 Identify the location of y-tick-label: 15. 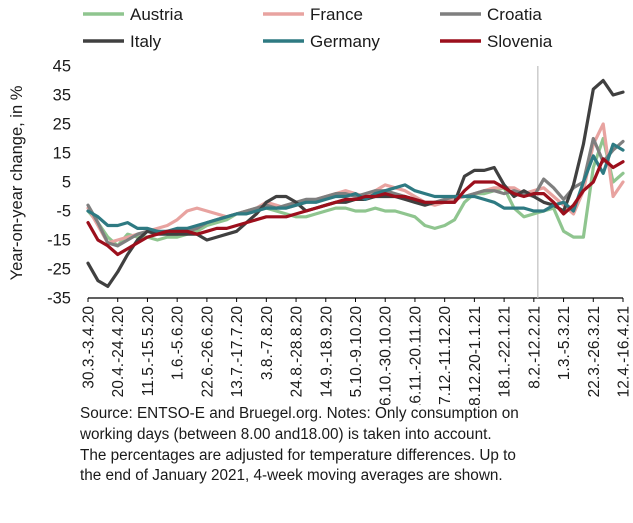
(62, 154).